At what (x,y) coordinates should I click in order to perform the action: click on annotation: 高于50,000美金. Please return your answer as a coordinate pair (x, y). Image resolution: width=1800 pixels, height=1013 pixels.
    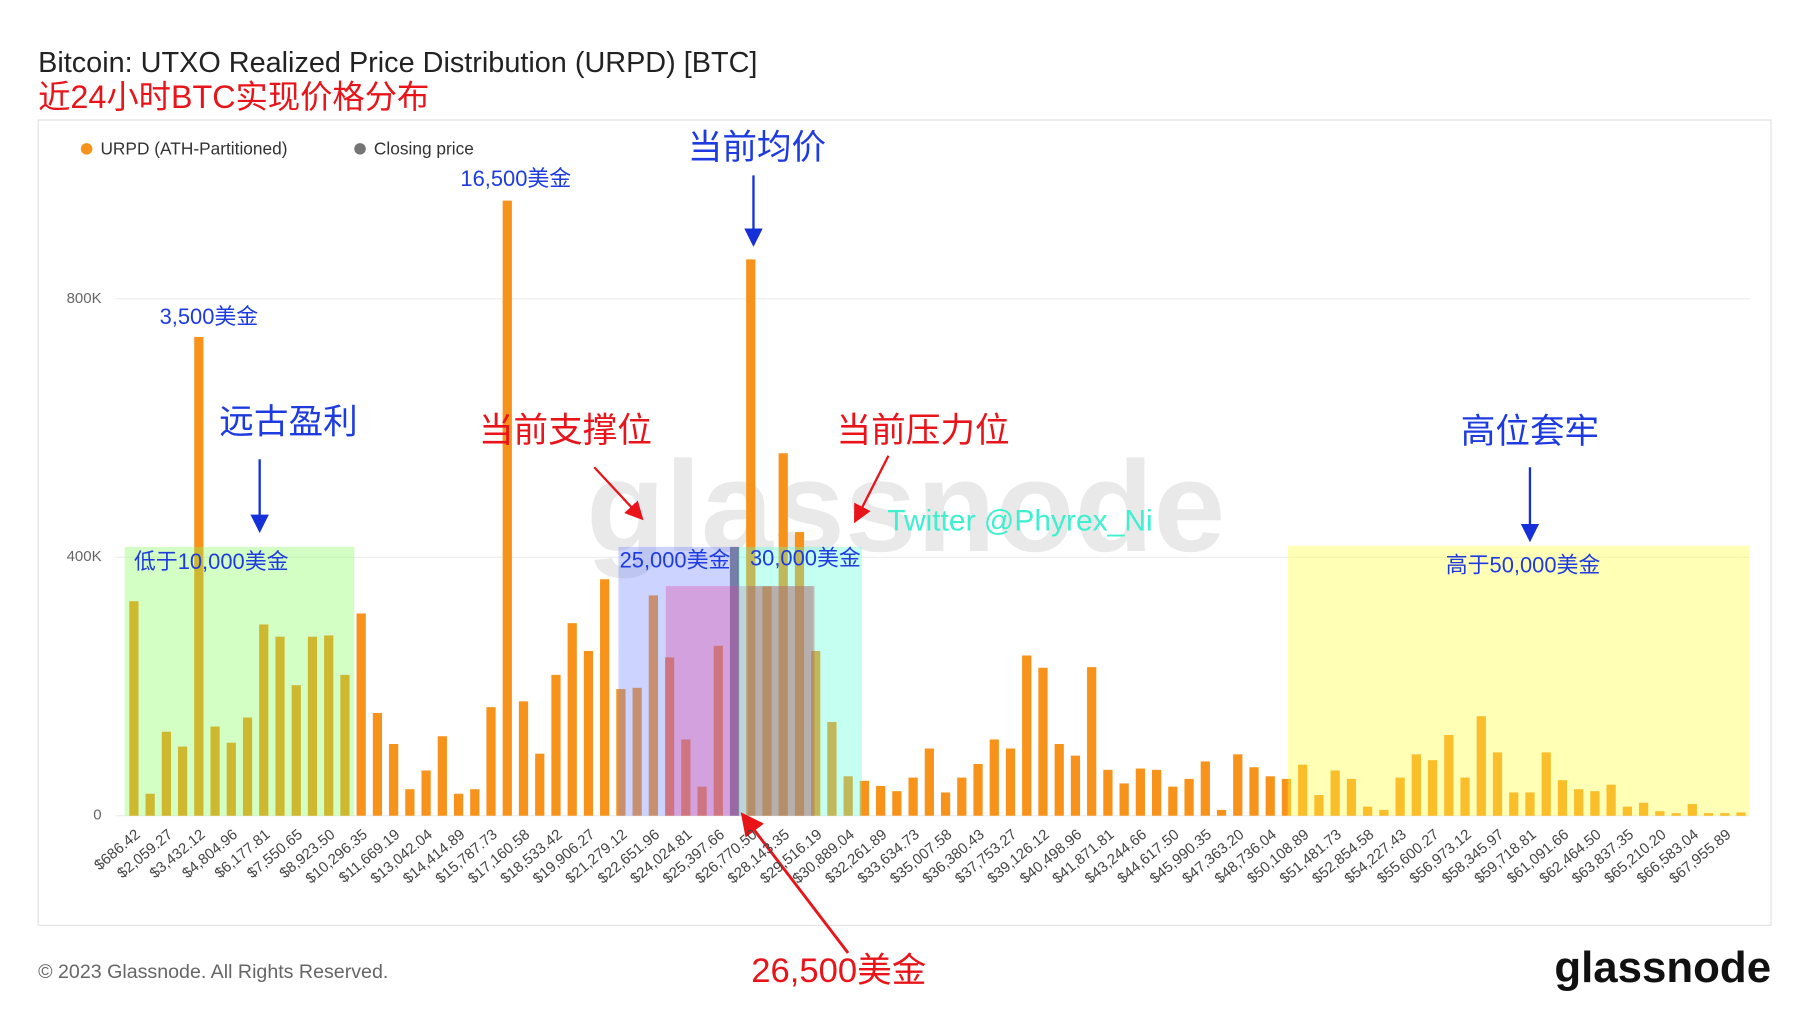
    Looking at the image, I should click on (1523, 564).